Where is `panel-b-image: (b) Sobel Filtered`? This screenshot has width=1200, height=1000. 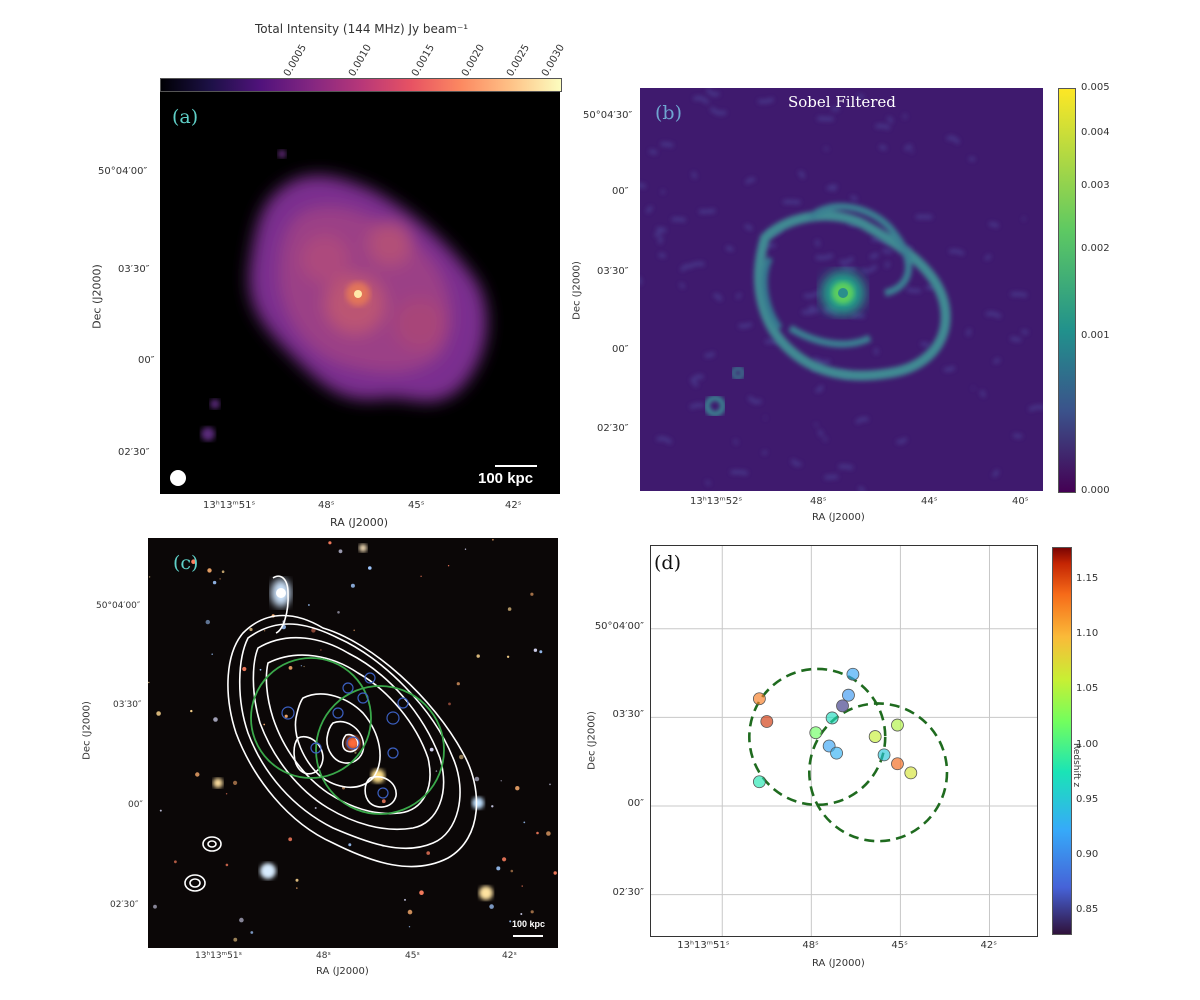 panel-b-image: (b) Sobel Filtered is located at coordinates (841, 289).